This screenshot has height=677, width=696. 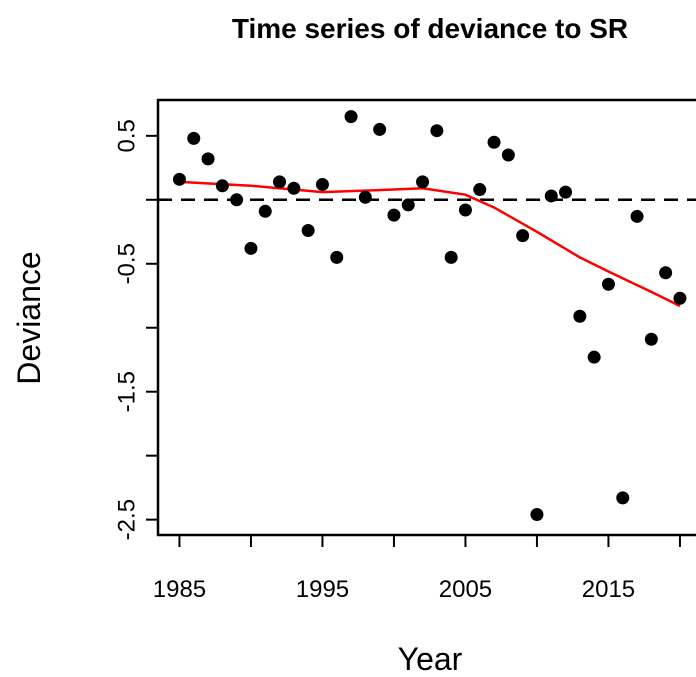 I want to click on y-tick-label: -1.5, so click(x=126, y=391).